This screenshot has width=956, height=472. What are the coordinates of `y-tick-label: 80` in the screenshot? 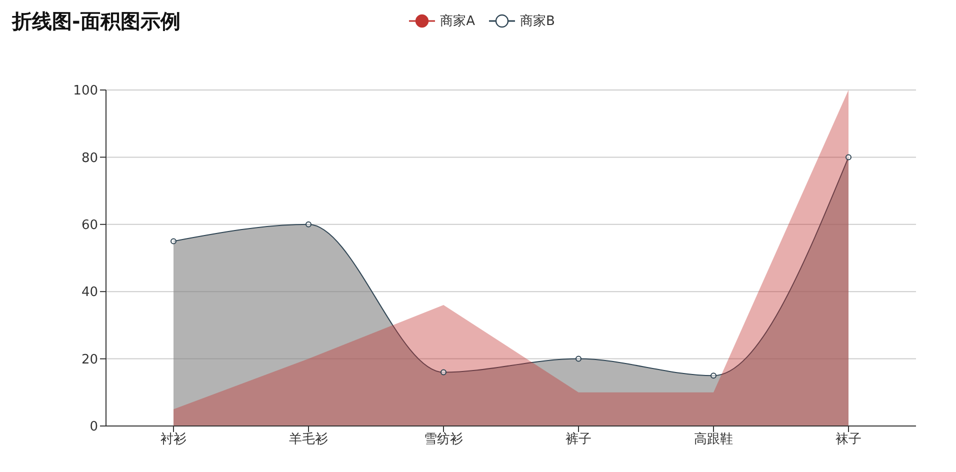 It's located at (89, 158).